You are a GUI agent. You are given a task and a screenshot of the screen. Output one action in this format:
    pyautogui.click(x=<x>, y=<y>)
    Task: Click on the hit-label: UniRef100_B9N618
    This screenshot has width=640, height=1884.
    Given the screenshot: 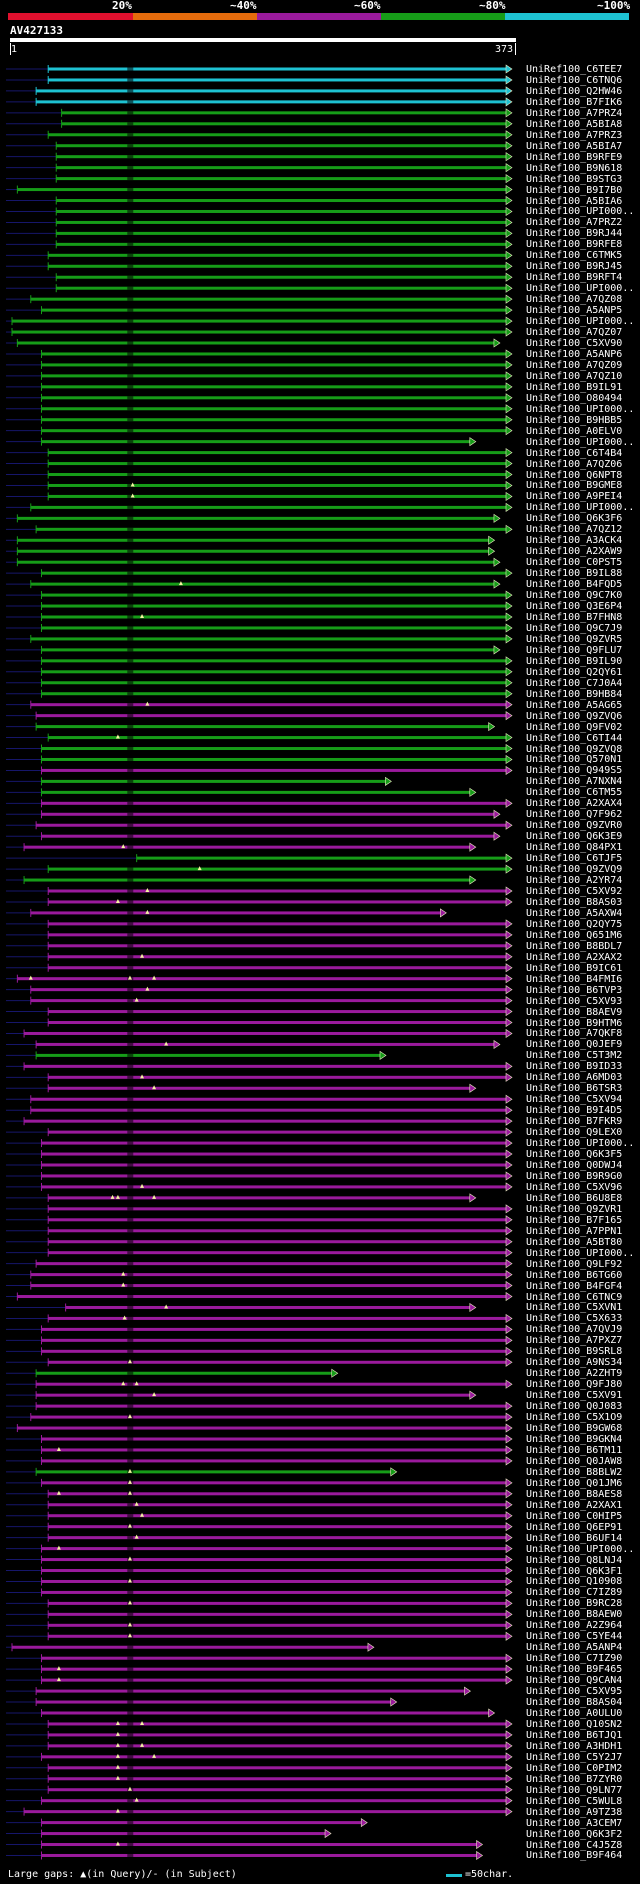 What is the action you would take?
    pyautogui.click(x=574, y=168)
    